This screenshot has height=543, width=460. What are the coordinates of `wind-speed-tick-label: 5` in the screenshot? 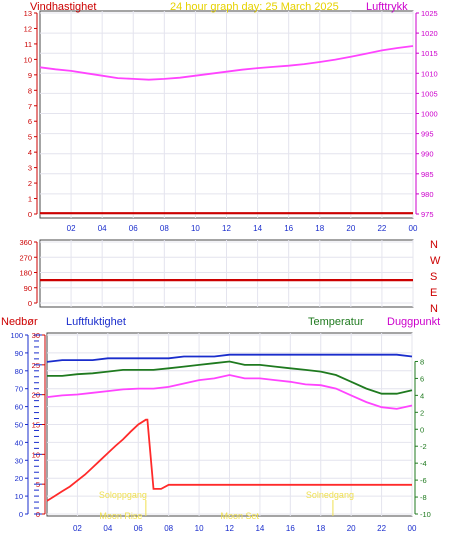 It's located at (30, 137).